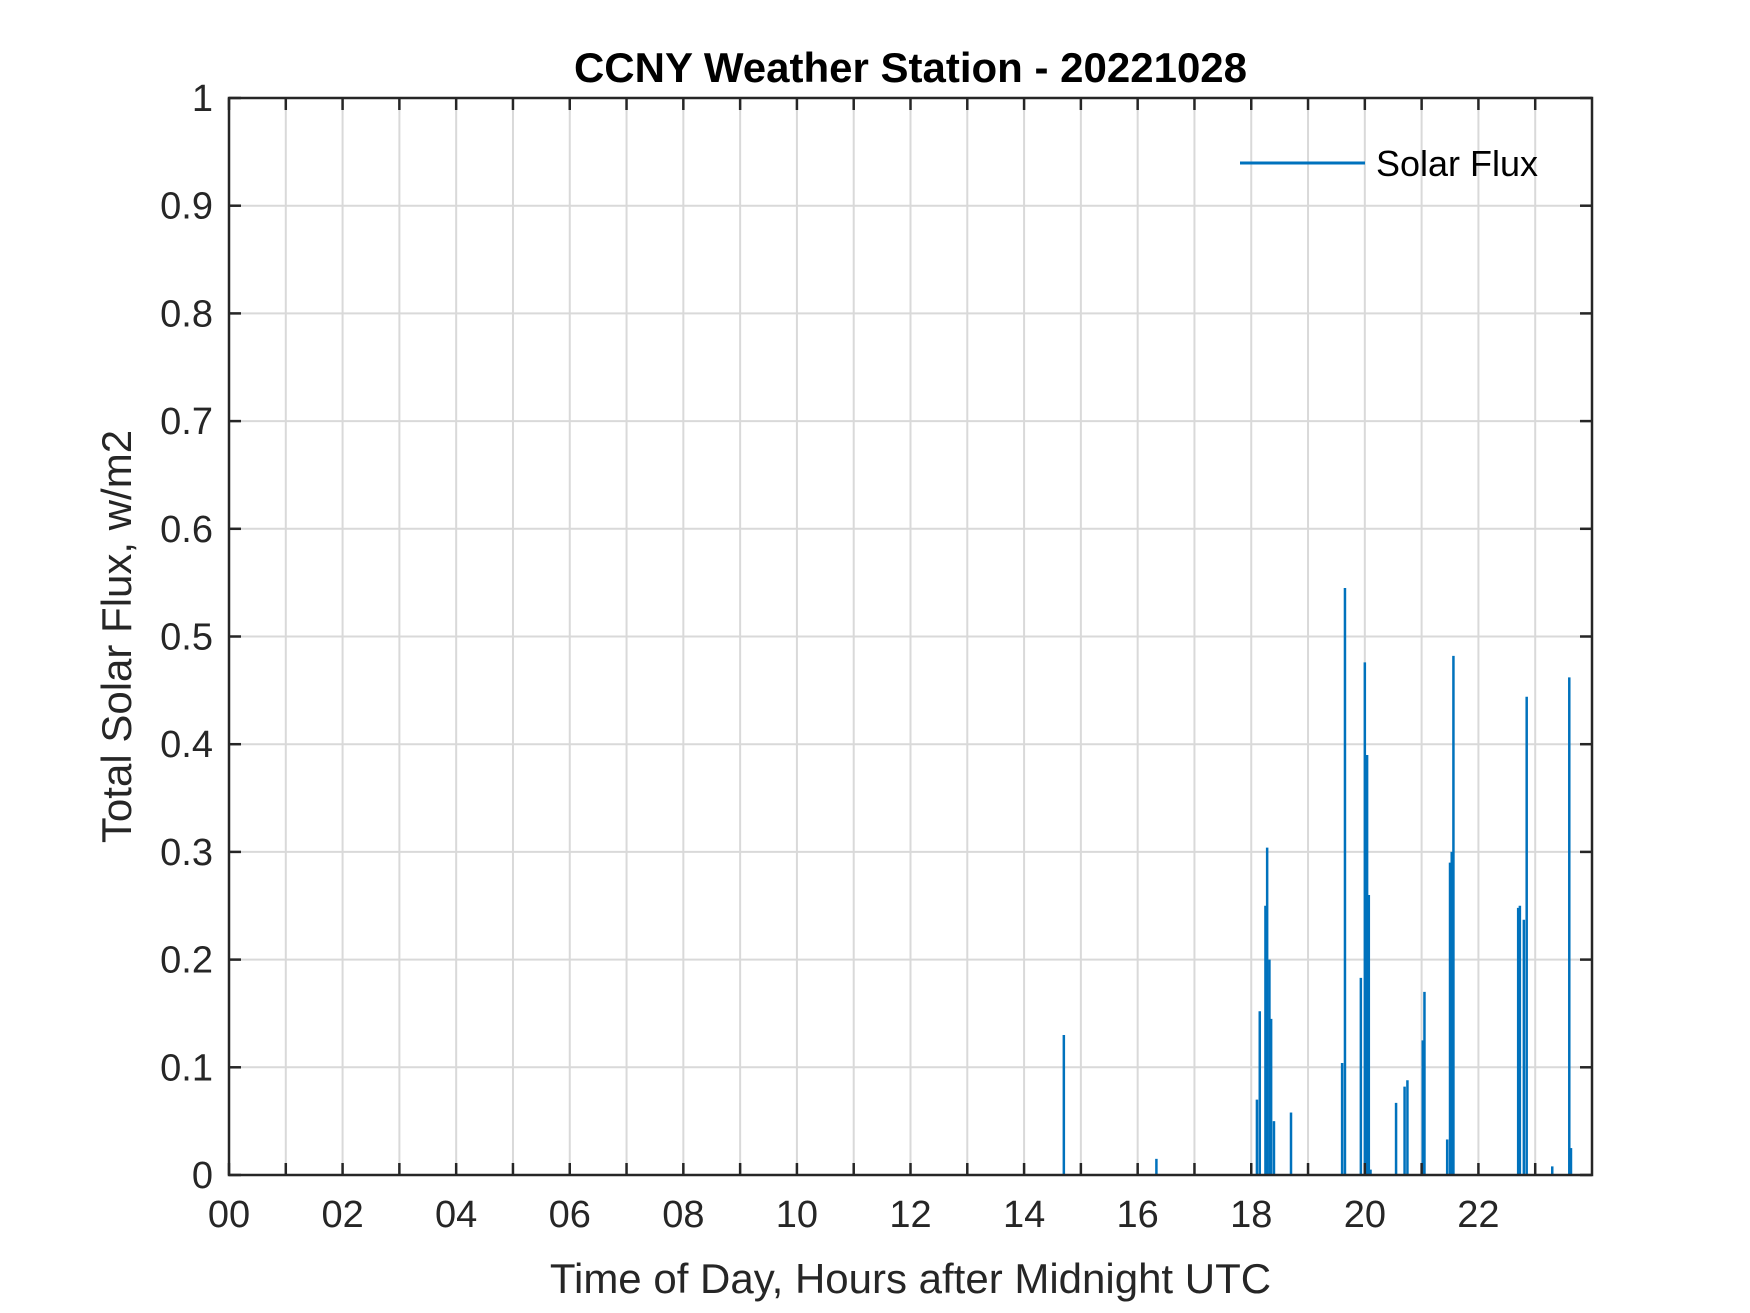 This screenshot has width=1750, height=1313. I want to click on x-tick-label: 08, so click(683, 1215).